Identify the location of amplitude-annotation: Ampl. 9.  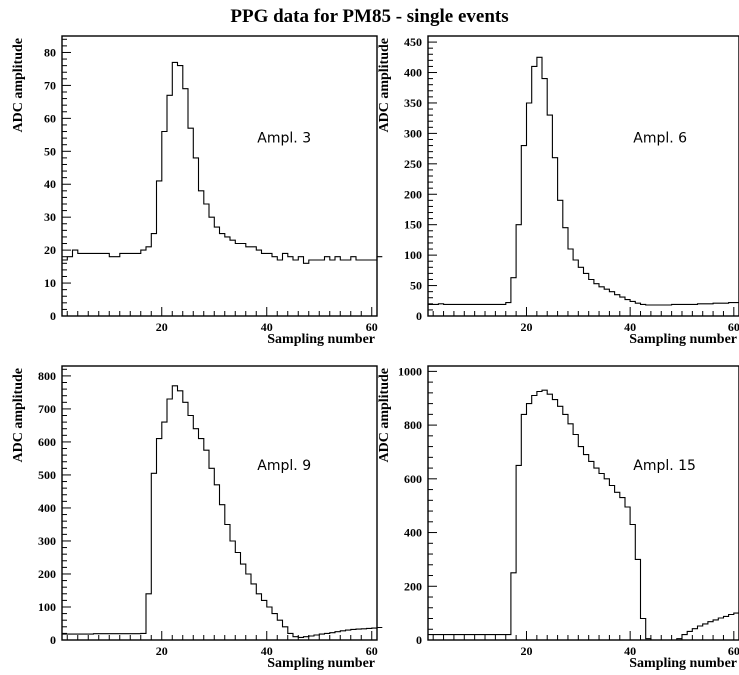
(284, 466).